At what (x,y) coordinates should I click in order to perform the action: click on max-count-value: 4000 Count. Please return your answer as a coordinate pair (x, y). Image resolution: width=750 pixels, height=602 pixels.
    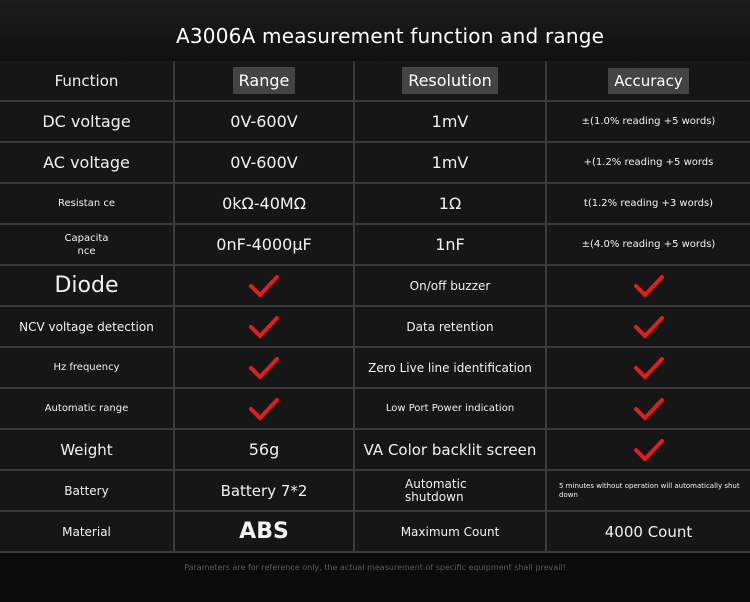
    Looking at the image, I should click on (648, 532).